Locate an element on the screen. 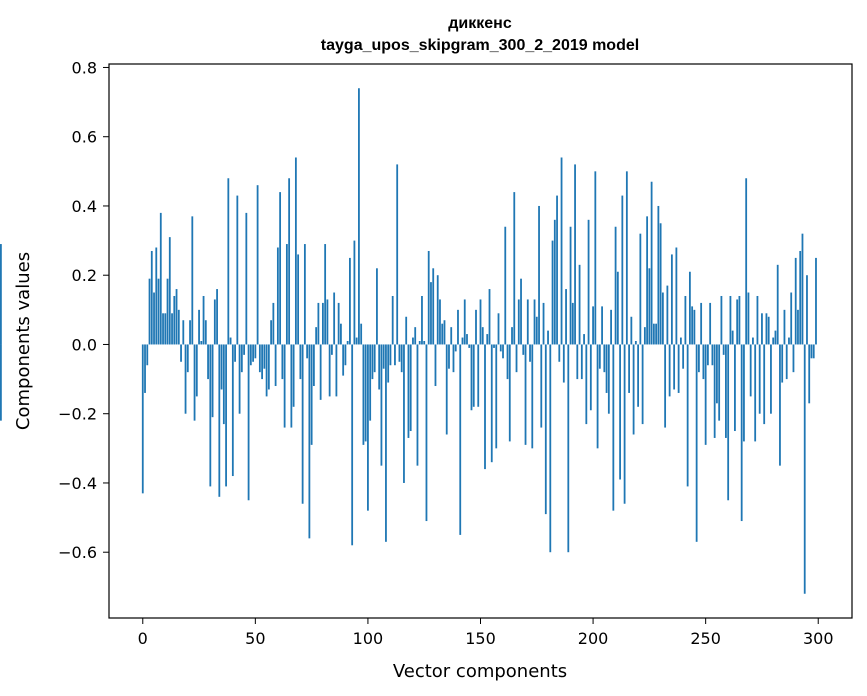 This screenshot has width=867, height=696. y-tick-label: −0.2 is located at coordinates (77, 414).